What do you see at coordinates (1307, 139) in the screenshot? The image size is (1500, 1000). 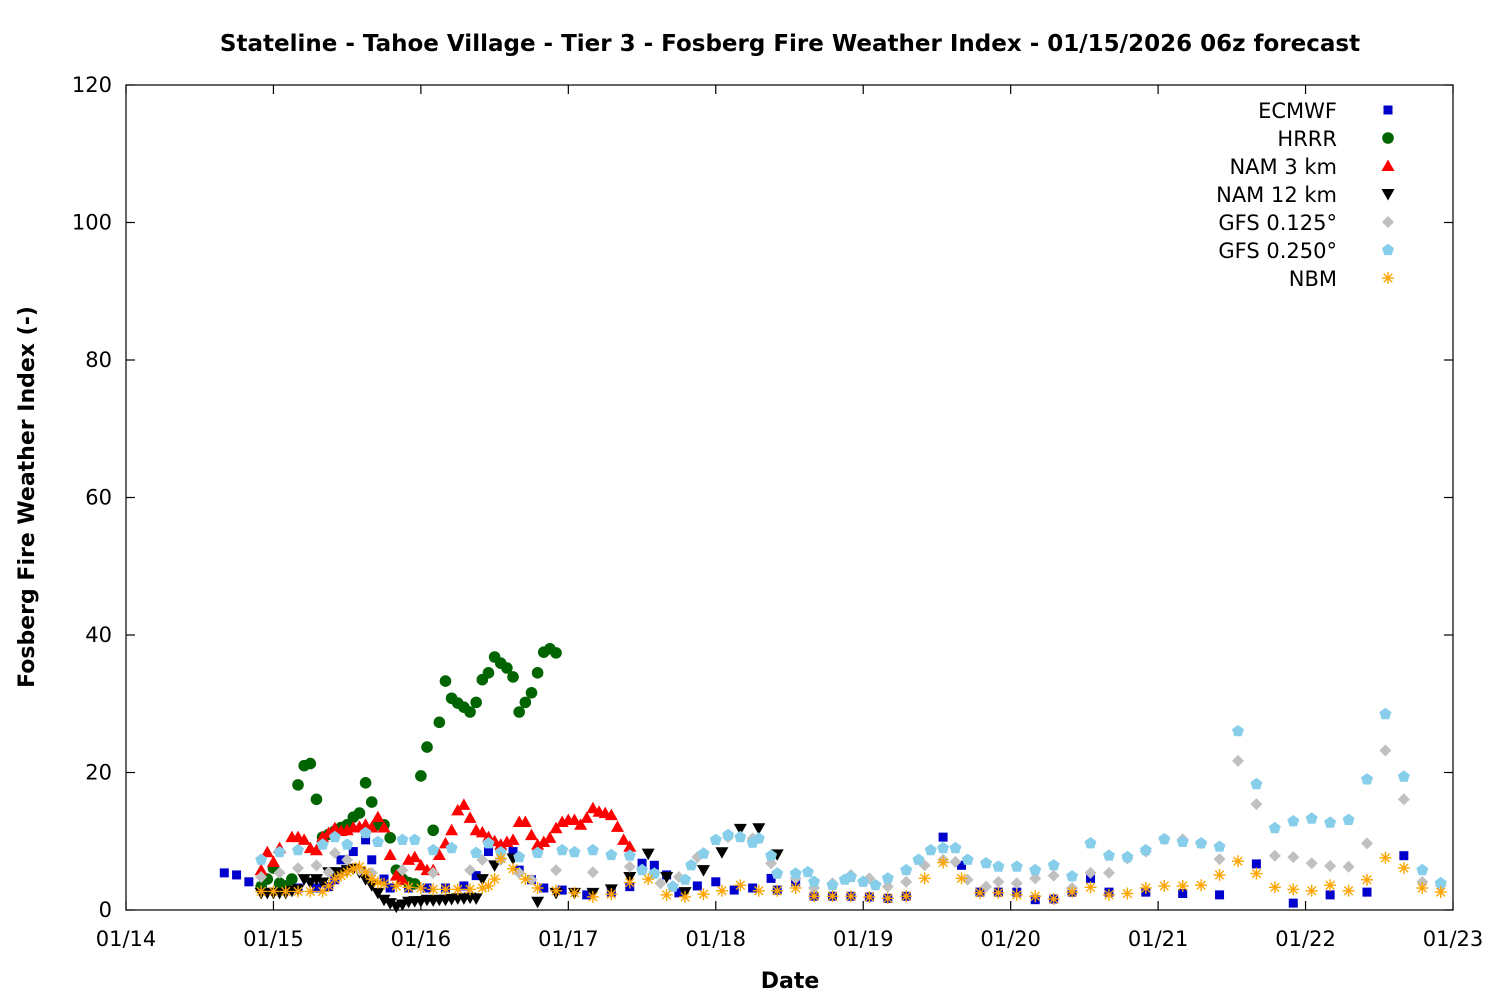 I see `legend-label-hrrr: HRRR` at bounding box center [1307, 139].